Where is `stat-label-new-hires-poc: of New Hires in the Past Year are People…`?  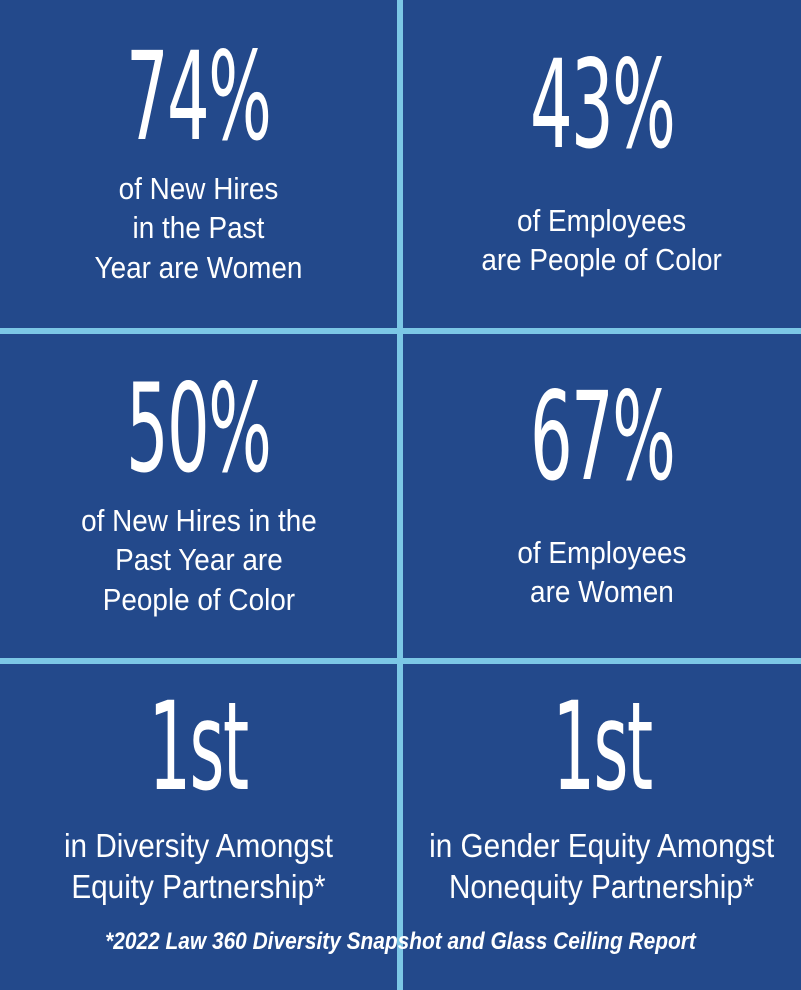 stat-label-new-hires-poc: of New Hires in the Past Year are People… is located at coordinates (199, 560).